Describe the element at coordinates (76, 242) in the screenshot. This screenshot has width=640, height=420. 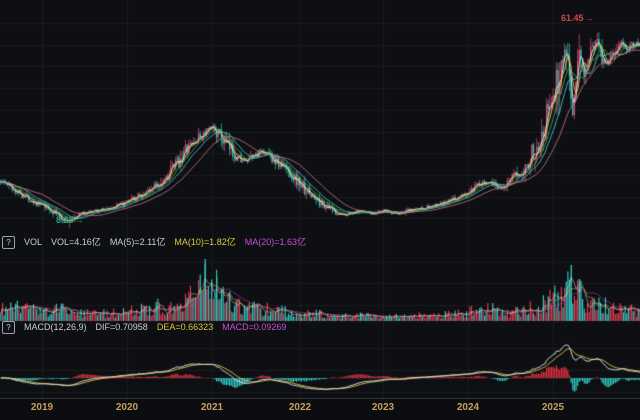
I see `volume-value: VOL=4.16亿` at that location.